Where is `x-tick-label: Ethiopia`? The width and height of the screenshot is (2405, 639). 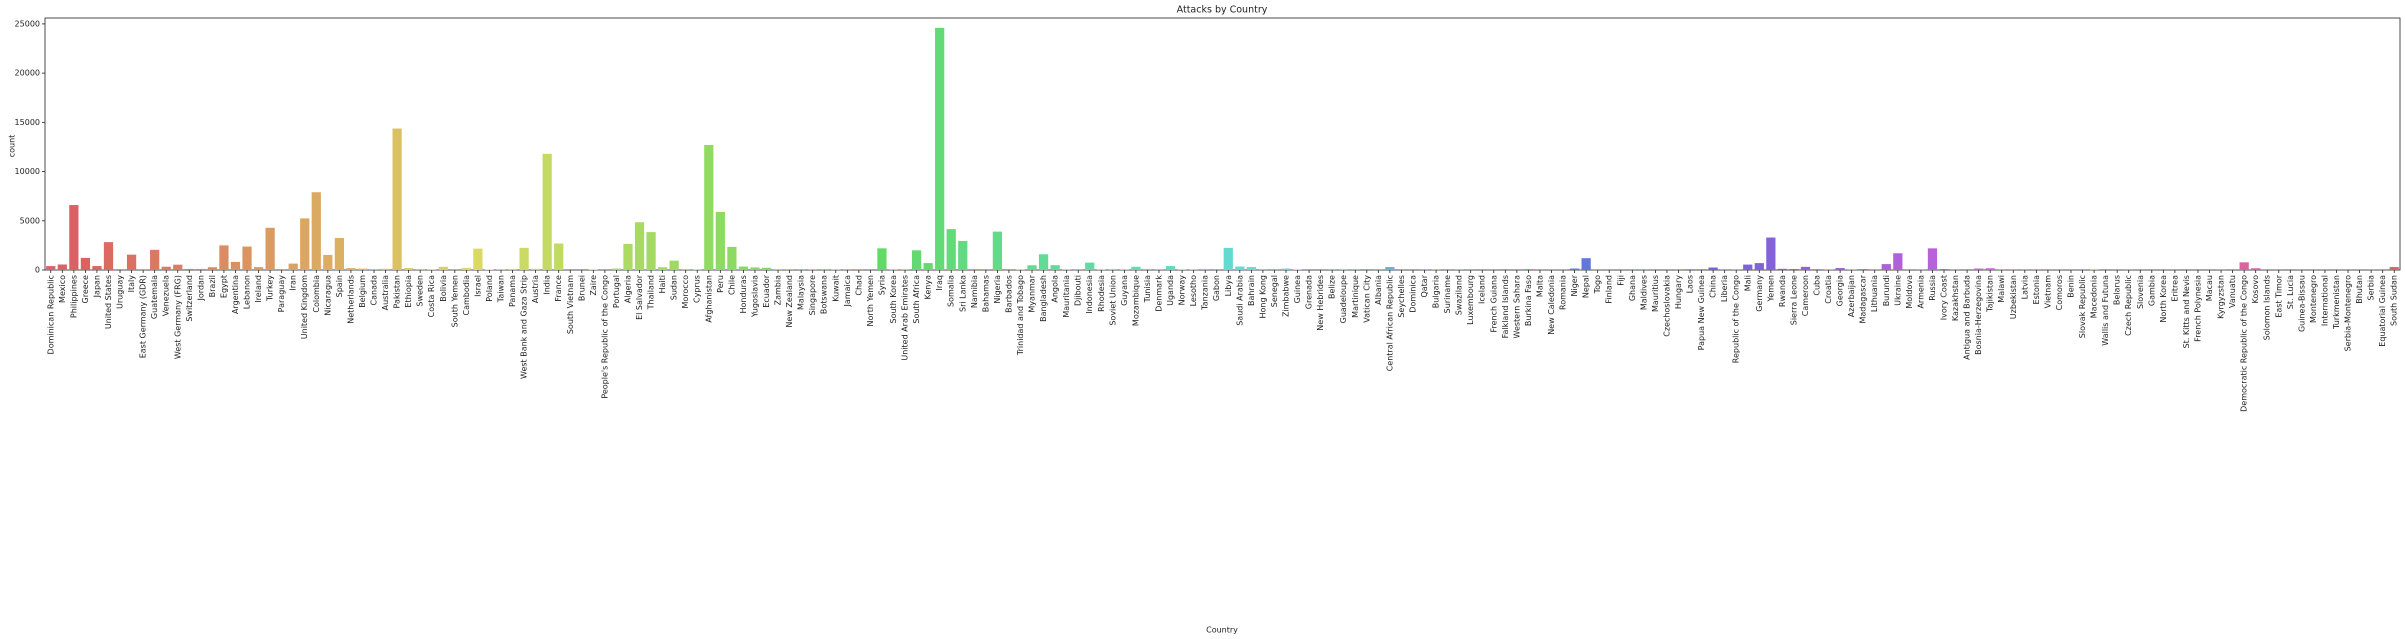 x-tick-label: Ethiopia is located at coordinates (408, 291).